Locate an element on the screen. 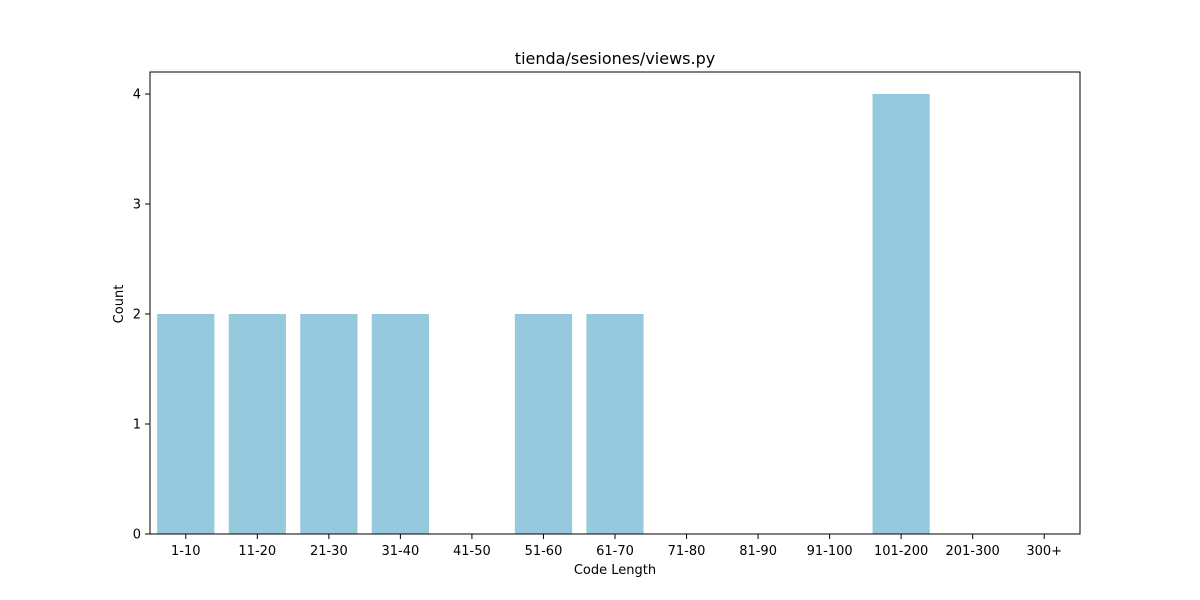  y-axis: 0 1 2 3 4 is located at coordinates (141, 315).